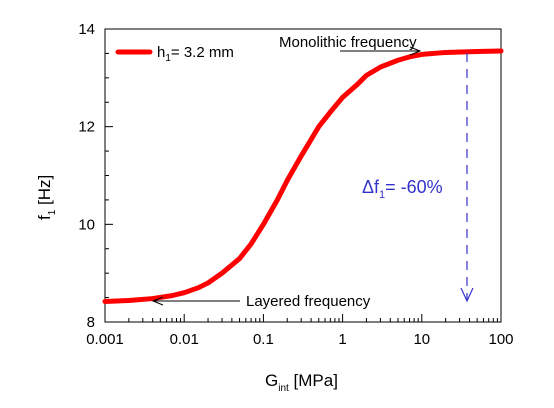 The height and width of the screenshot is (408, 554). Describe the element at coordinates (342, 339) in the screenshot. I see `x-tick-label: 1` at that location.